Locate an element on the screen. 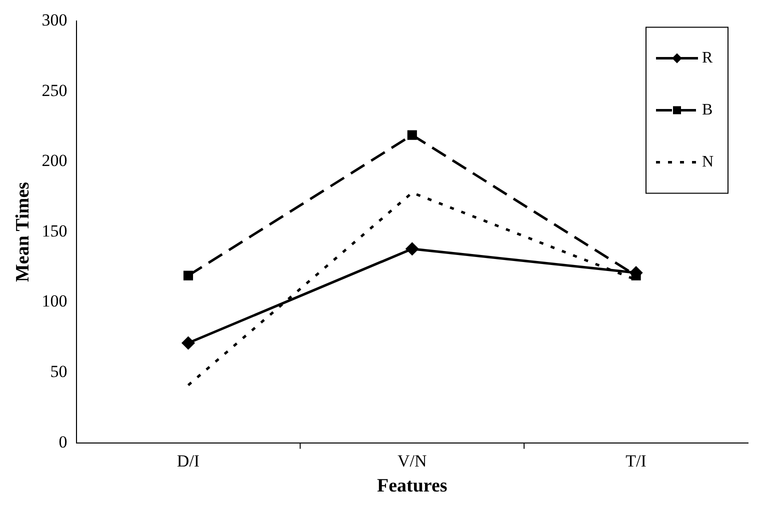  x-tick-label: T/I is located at coordinates (636, 460).